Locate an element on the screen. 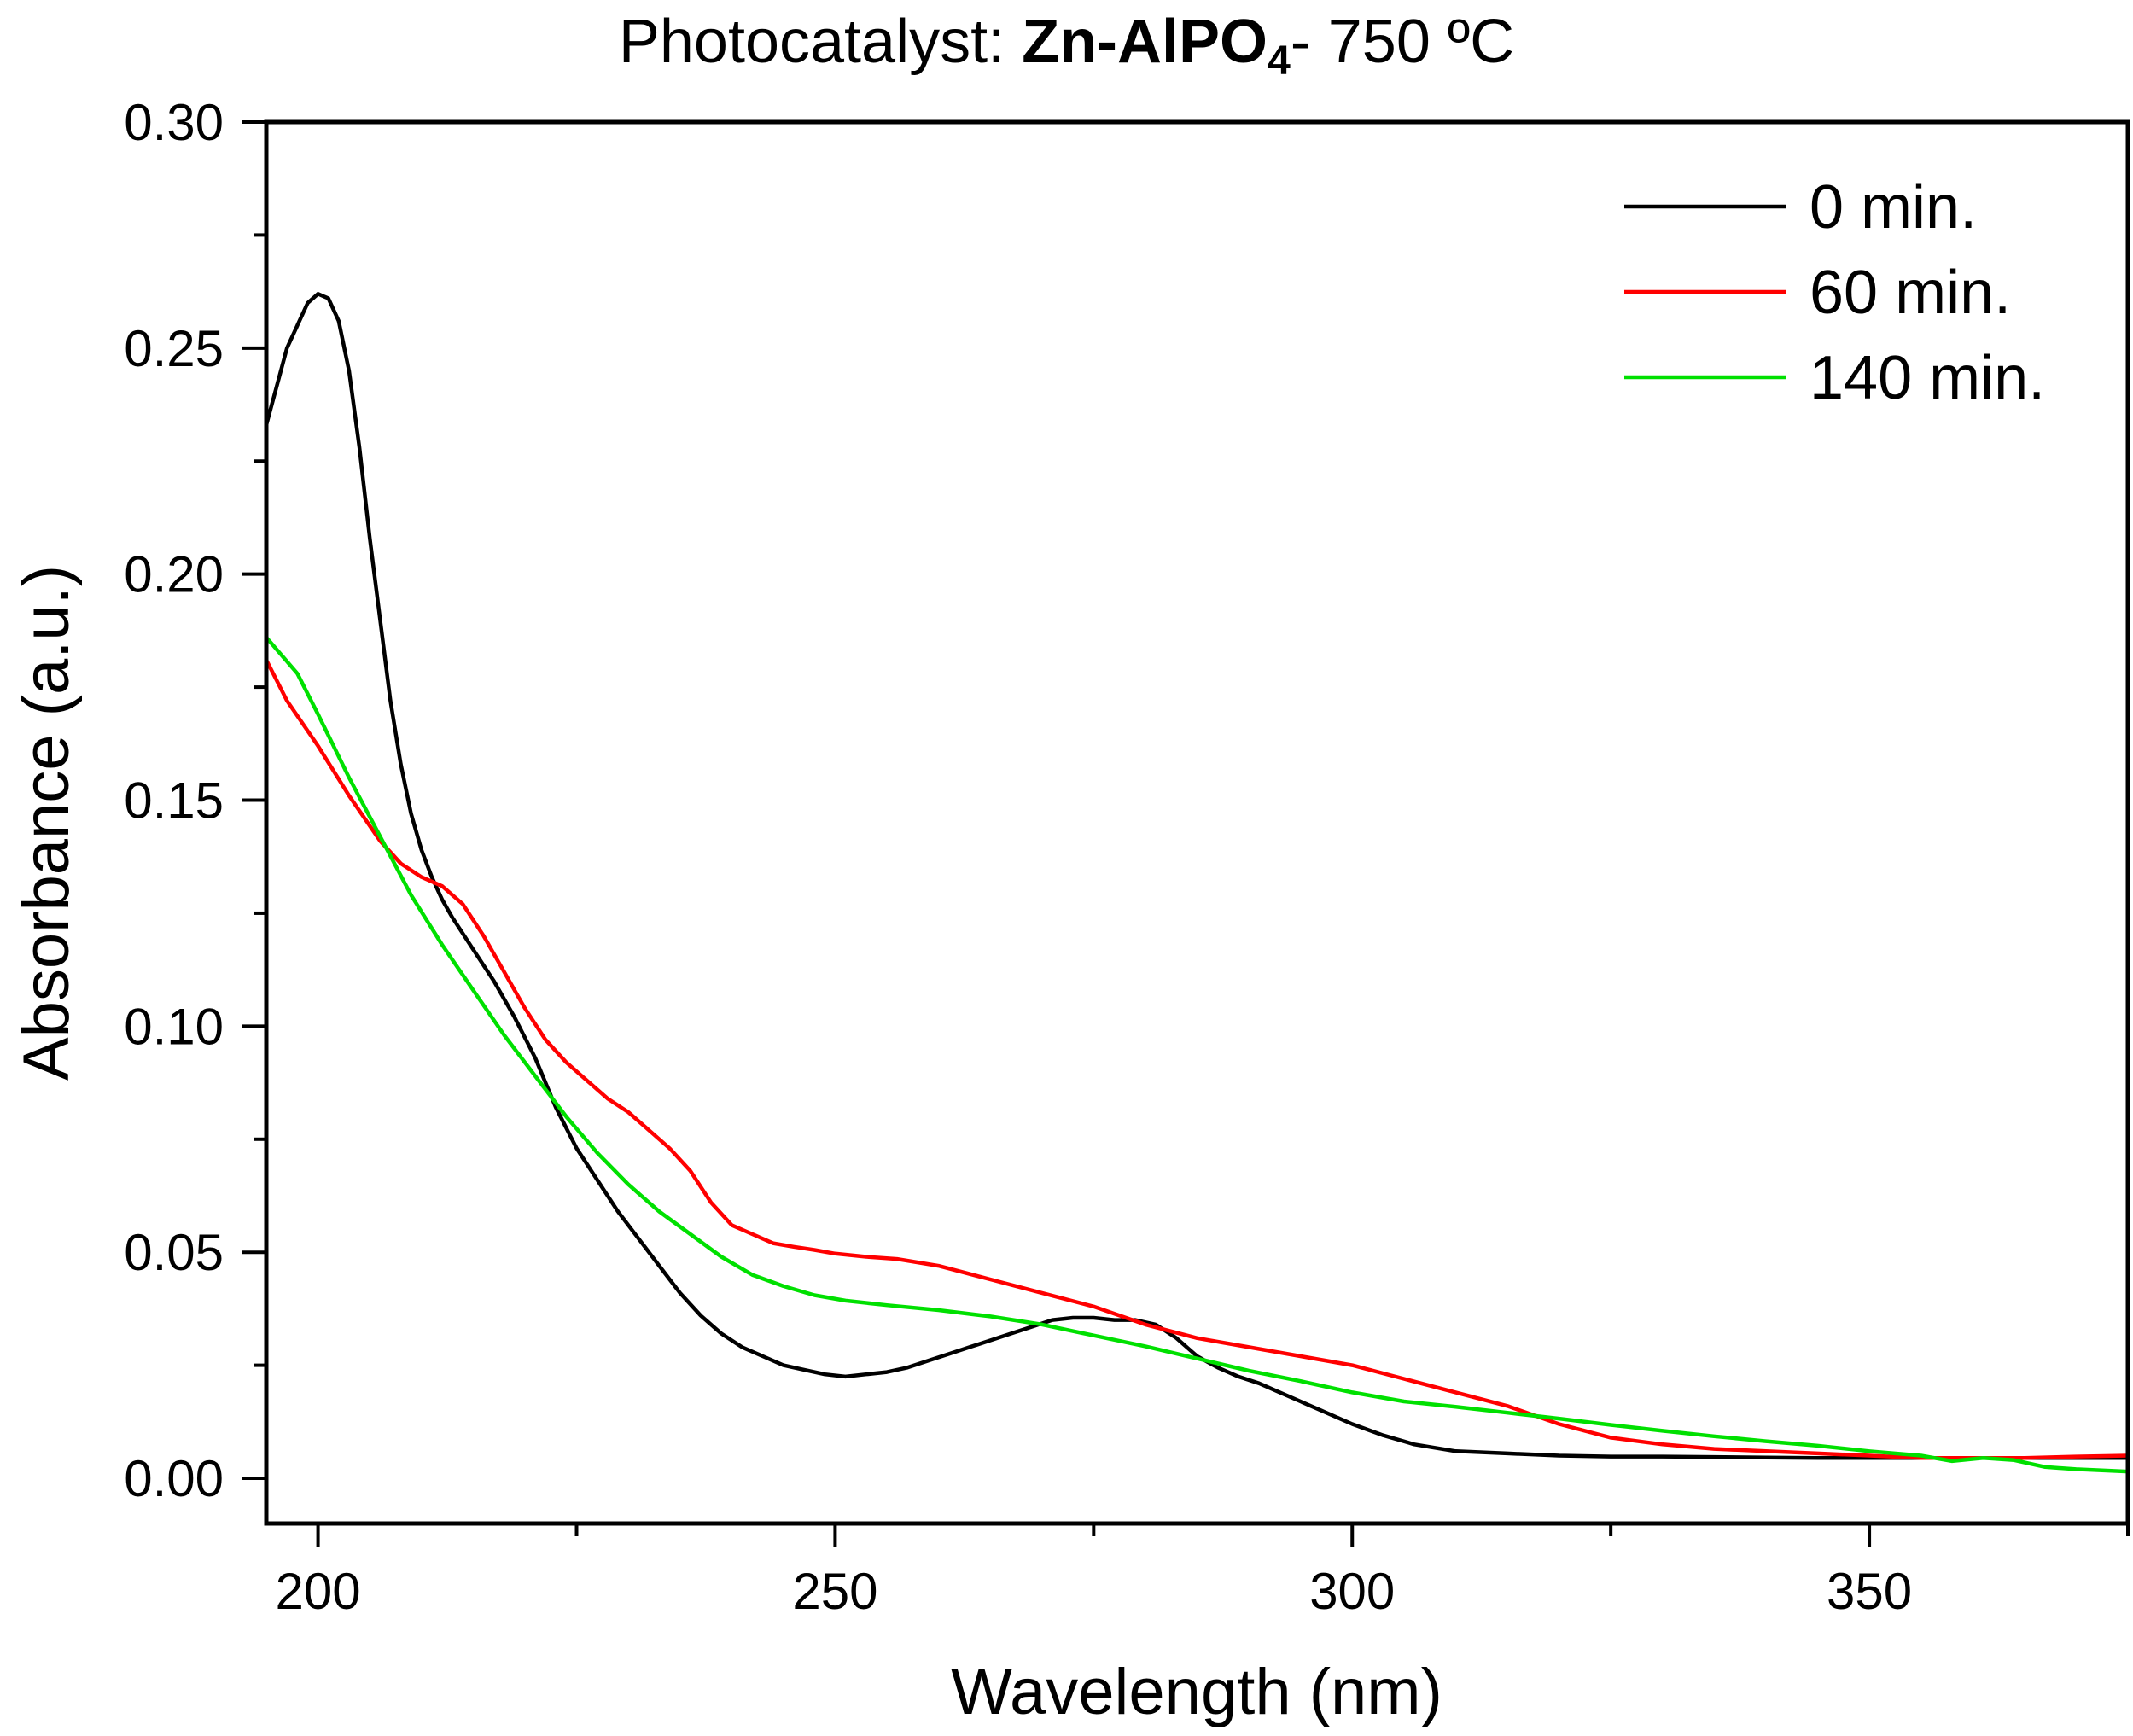 Image resolution: width=2133 pixels, height=1736 pixels. legend-label-0: 0 min. is located at coordinates (1894, 207).